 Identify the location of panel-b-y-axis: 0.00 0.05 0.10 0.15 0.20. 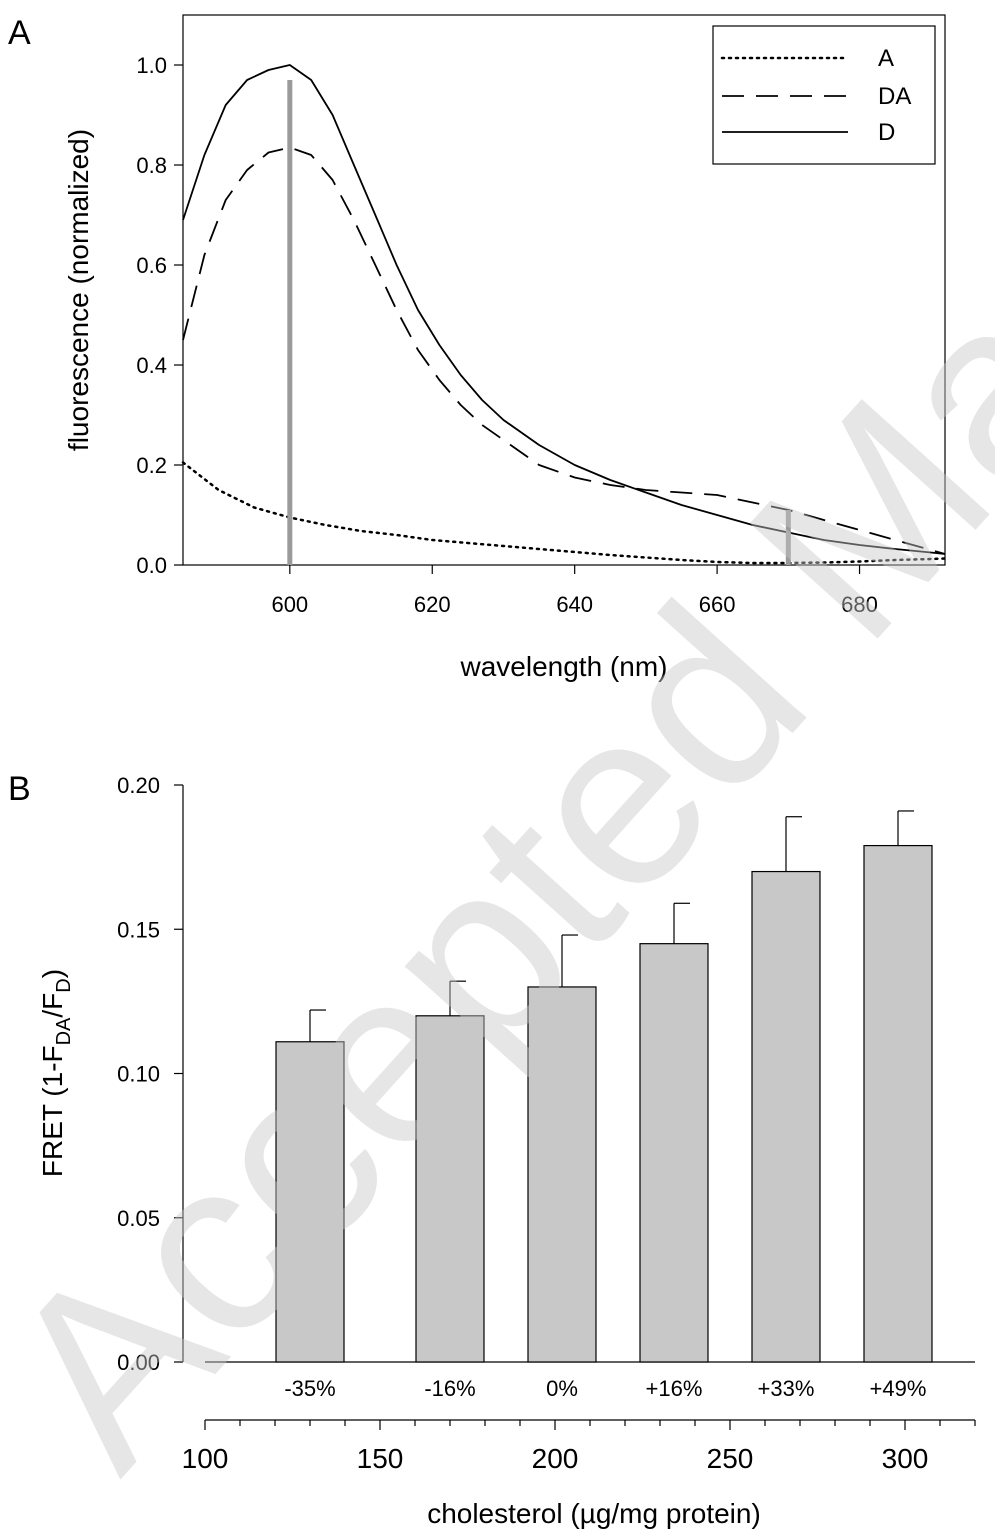
(150, 1074).